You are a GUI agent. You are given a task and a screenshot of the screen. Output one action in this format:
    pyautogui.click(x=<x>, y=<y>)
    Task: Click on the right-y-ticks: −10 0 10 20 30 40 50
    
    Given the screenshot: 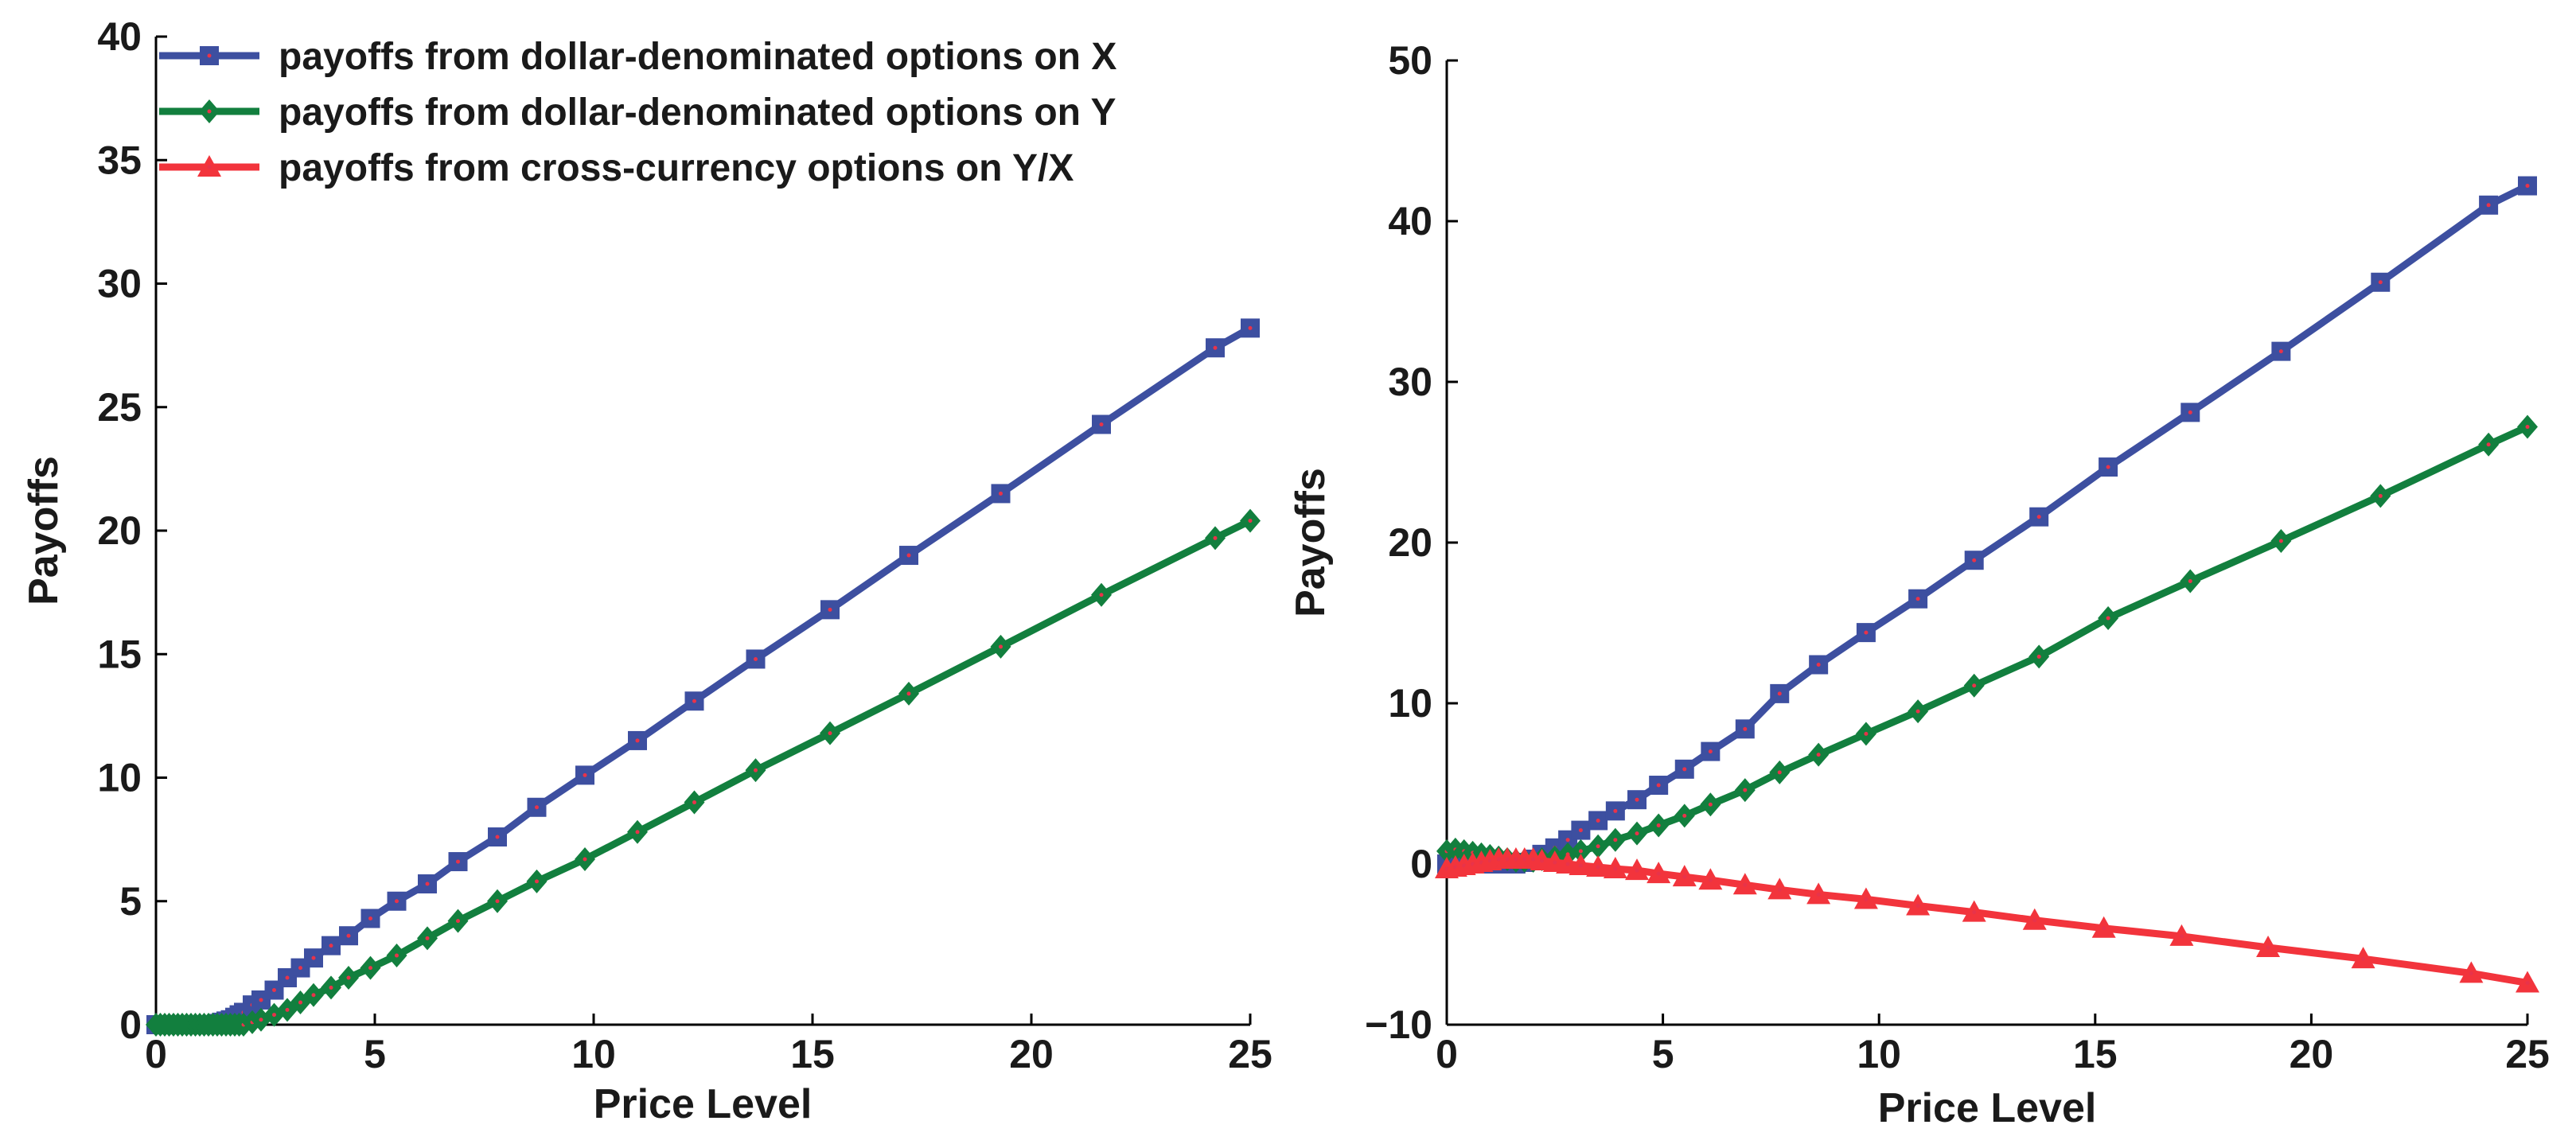 What is the action you would take?
    pyautogui.click(x=1411, y=542)
    